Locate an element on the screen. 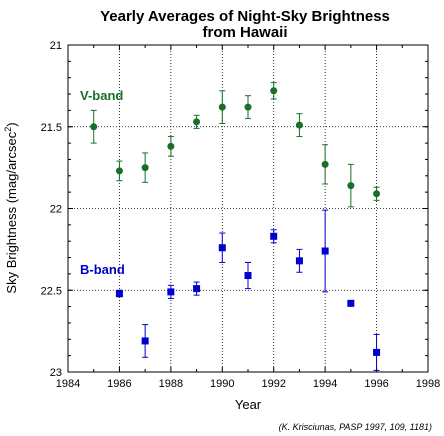 This screenshot has height=436, width=444. chart-subtitle: from Hawaii is located at coordinates (244, 32).